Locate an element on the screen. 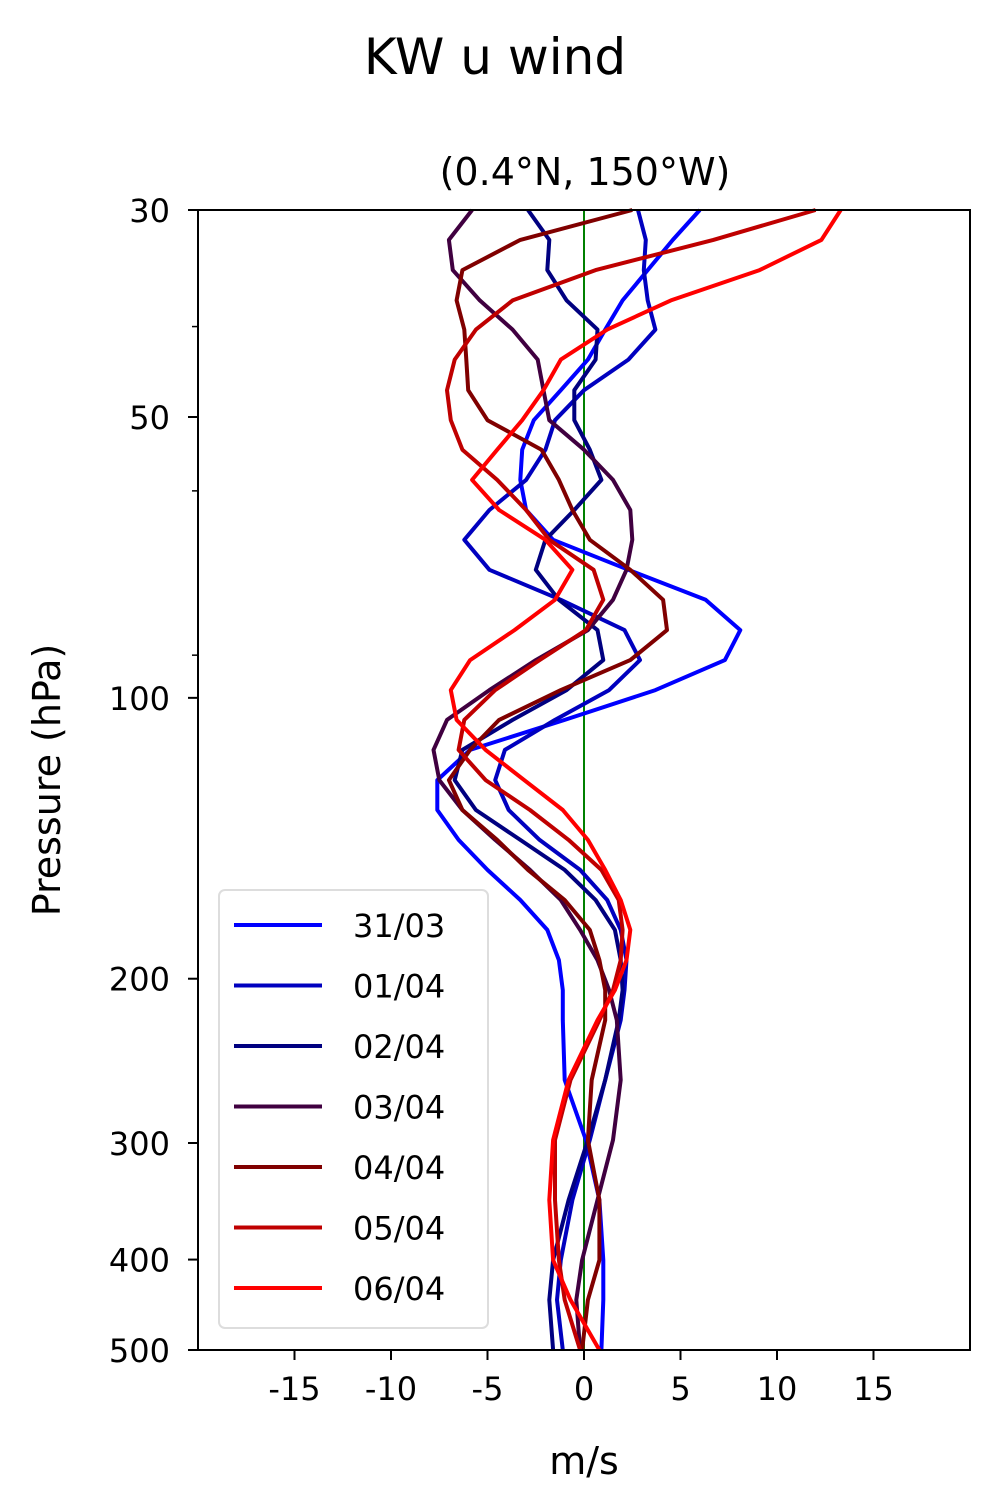 Image resolution: width=990 pixels, height=1500 pixels. legend-label: 01/04 is located at coordinates (399, 987).